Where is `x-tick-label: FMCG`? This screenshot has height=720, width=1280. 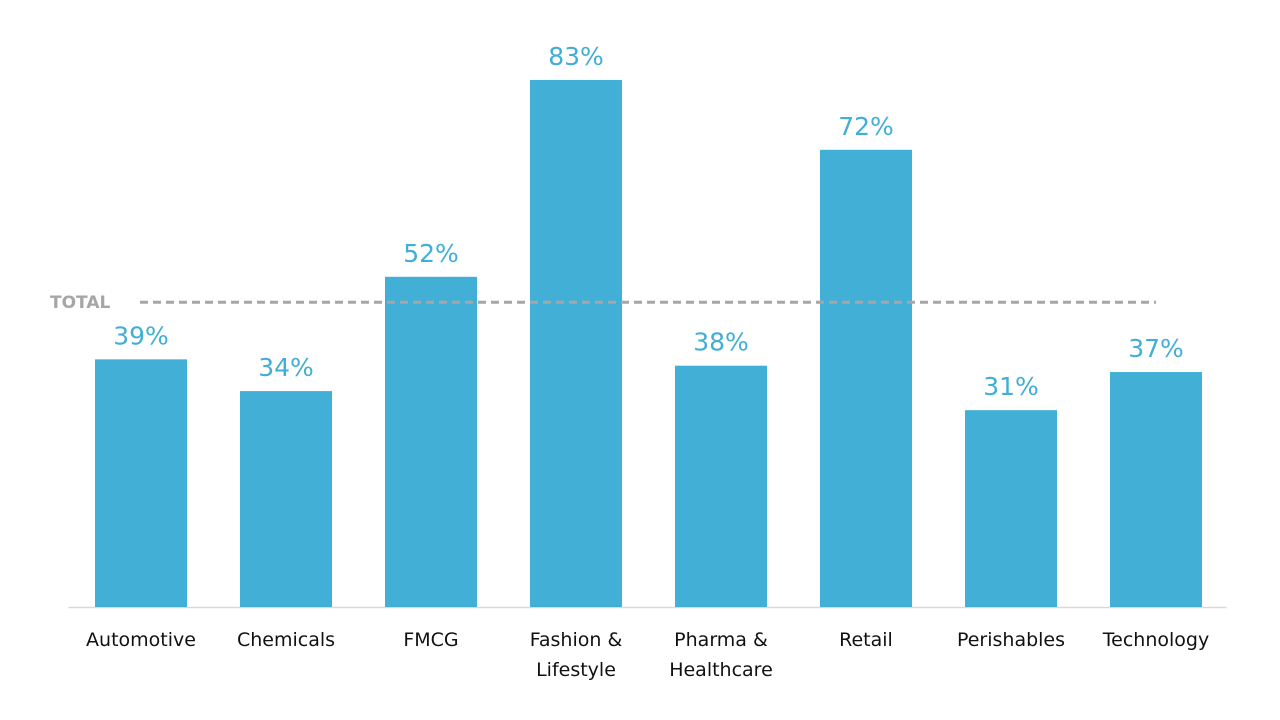
x-tick-label: FMCG is located at coordinates (431, 640).